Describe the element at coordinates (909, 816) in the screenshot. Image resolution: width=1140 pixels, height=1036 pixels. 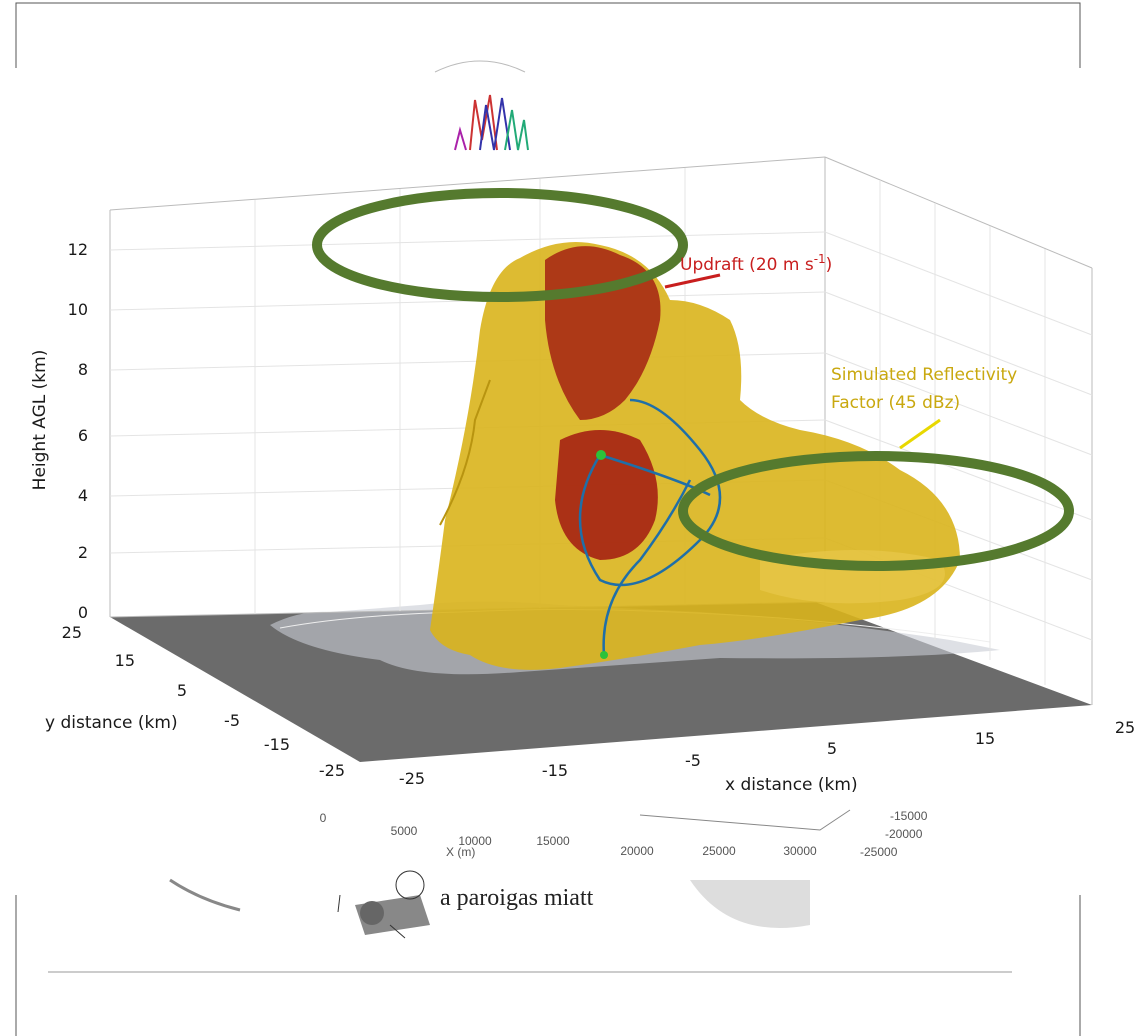
I see `fragment-tick: -15000` at that location.